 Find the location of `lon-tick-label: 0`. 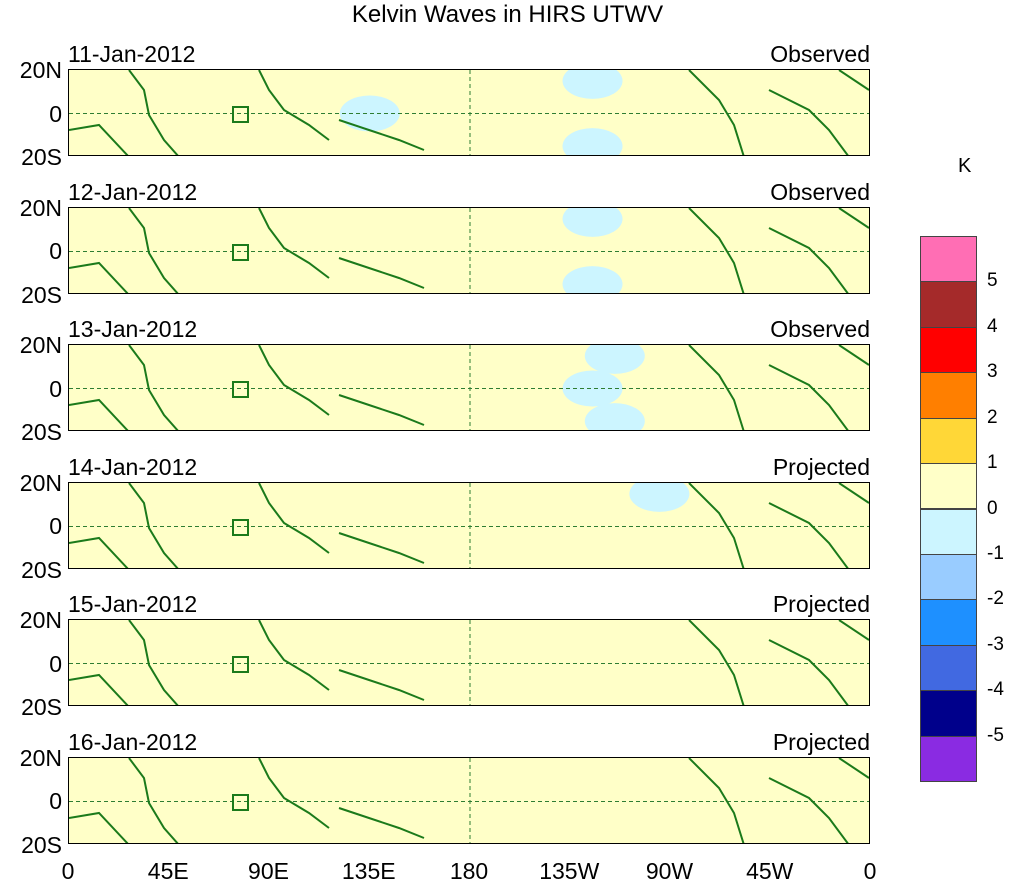

lon-tick-label: 0 is located at coordinates (68, 871).